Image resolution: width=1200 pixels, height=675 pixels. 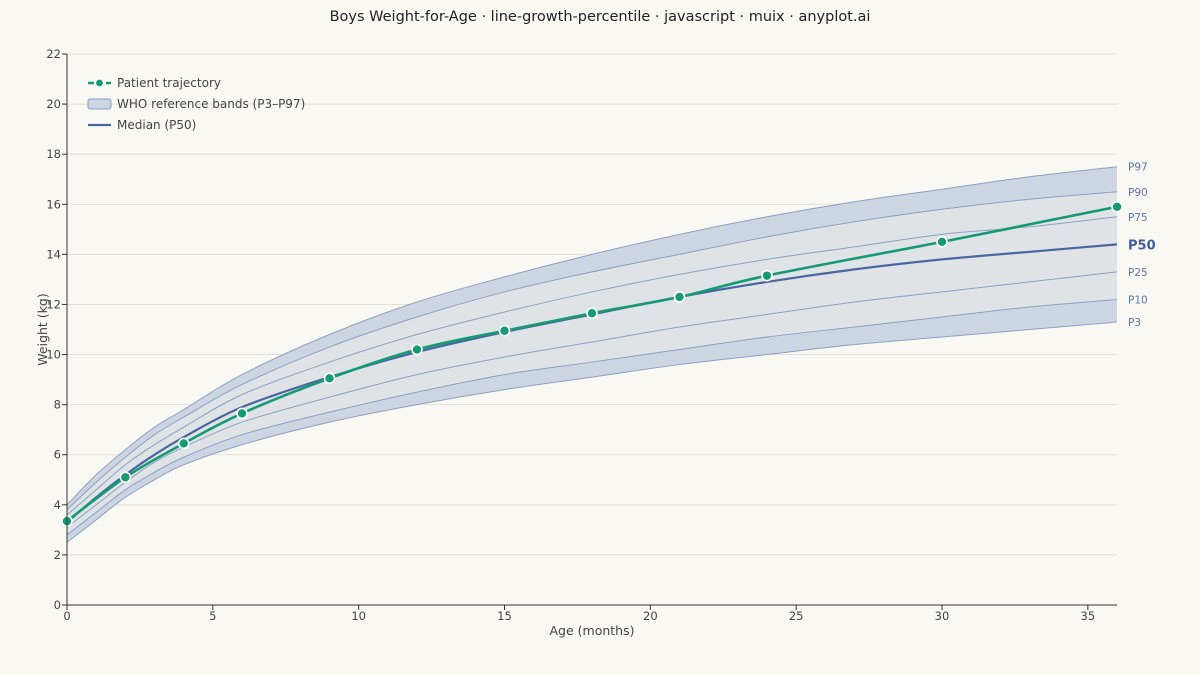 What do you see at coordinates (53, 54) in the screenshot?
I see `y-tick-label-22: 22` at bounding box center [53, 54].